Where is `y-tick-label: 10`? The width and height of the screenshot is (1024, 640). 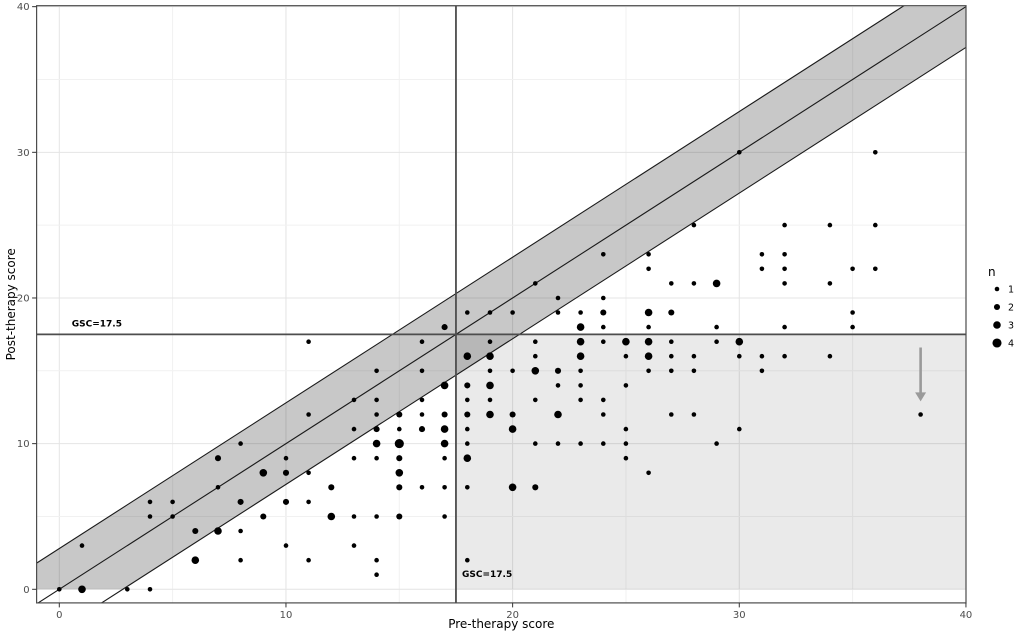 y-tick-label: 10 is located at coordinates (23, 444).